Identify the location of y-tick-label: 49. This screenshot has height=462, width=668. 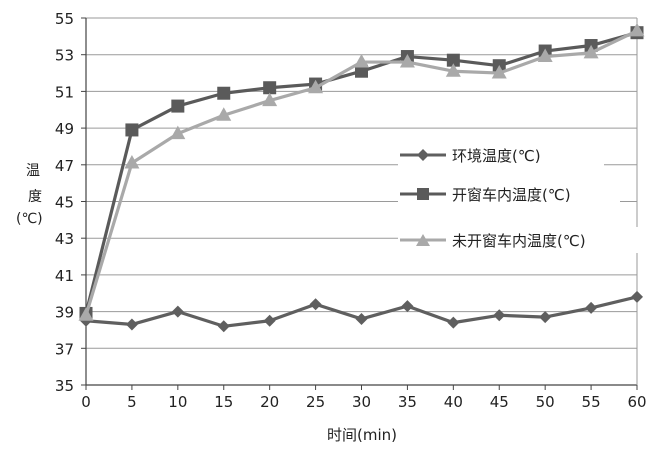
(64, 129).